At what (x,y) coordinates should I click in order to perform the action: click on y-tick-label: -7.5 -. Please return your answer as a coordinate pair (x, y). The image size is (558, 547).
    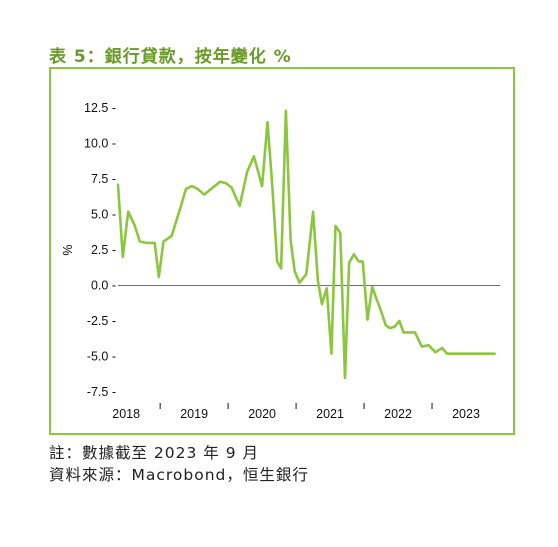
    Looking at the image, I should click on (101, 392).